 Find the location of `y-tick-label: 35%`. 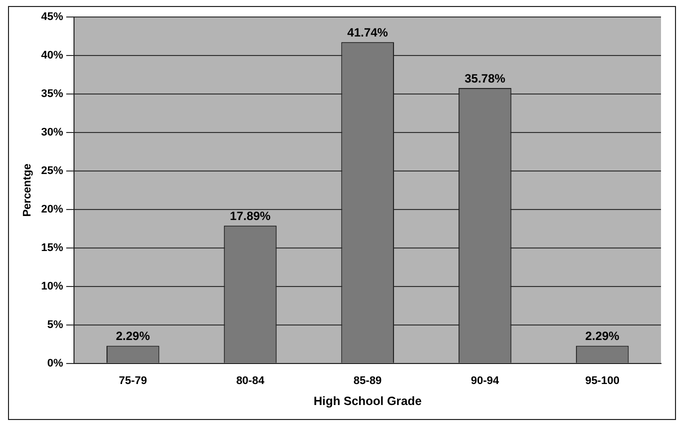

y-tick-label: 35% is located at coordinates (52, 94).